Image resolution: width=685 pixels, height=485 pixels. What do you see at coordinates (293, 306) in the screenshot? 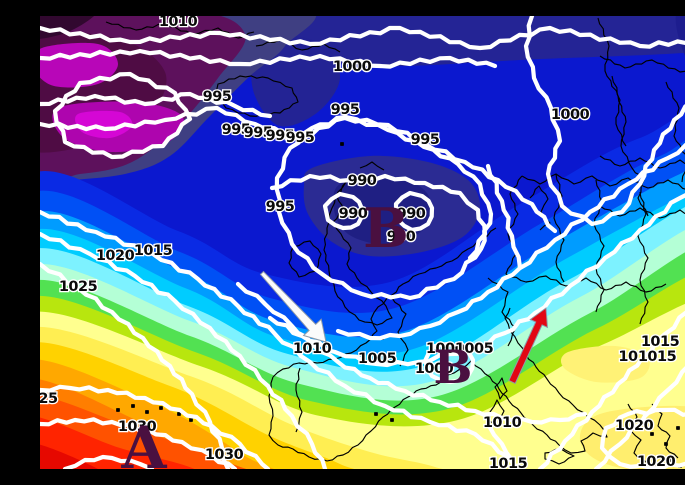
I see `white-flow-arrow` at bounding box center [293, 306].